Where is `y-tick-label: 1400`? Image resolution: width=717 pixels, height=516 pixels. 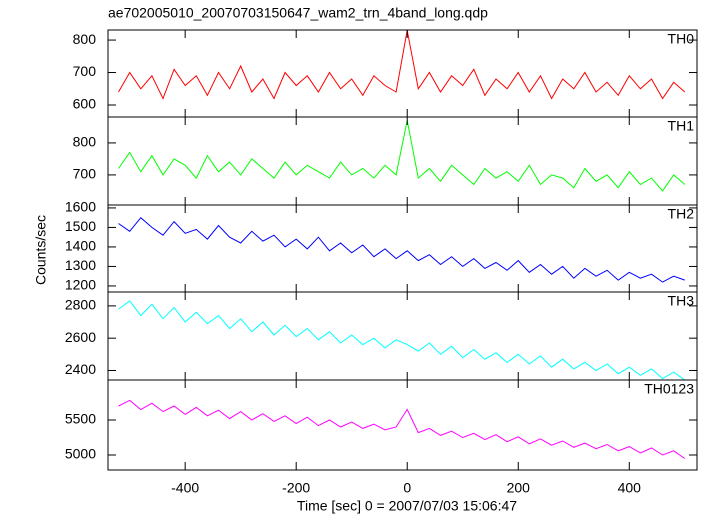 y-tick-label: 1400 is located at coordinates (80, 246).